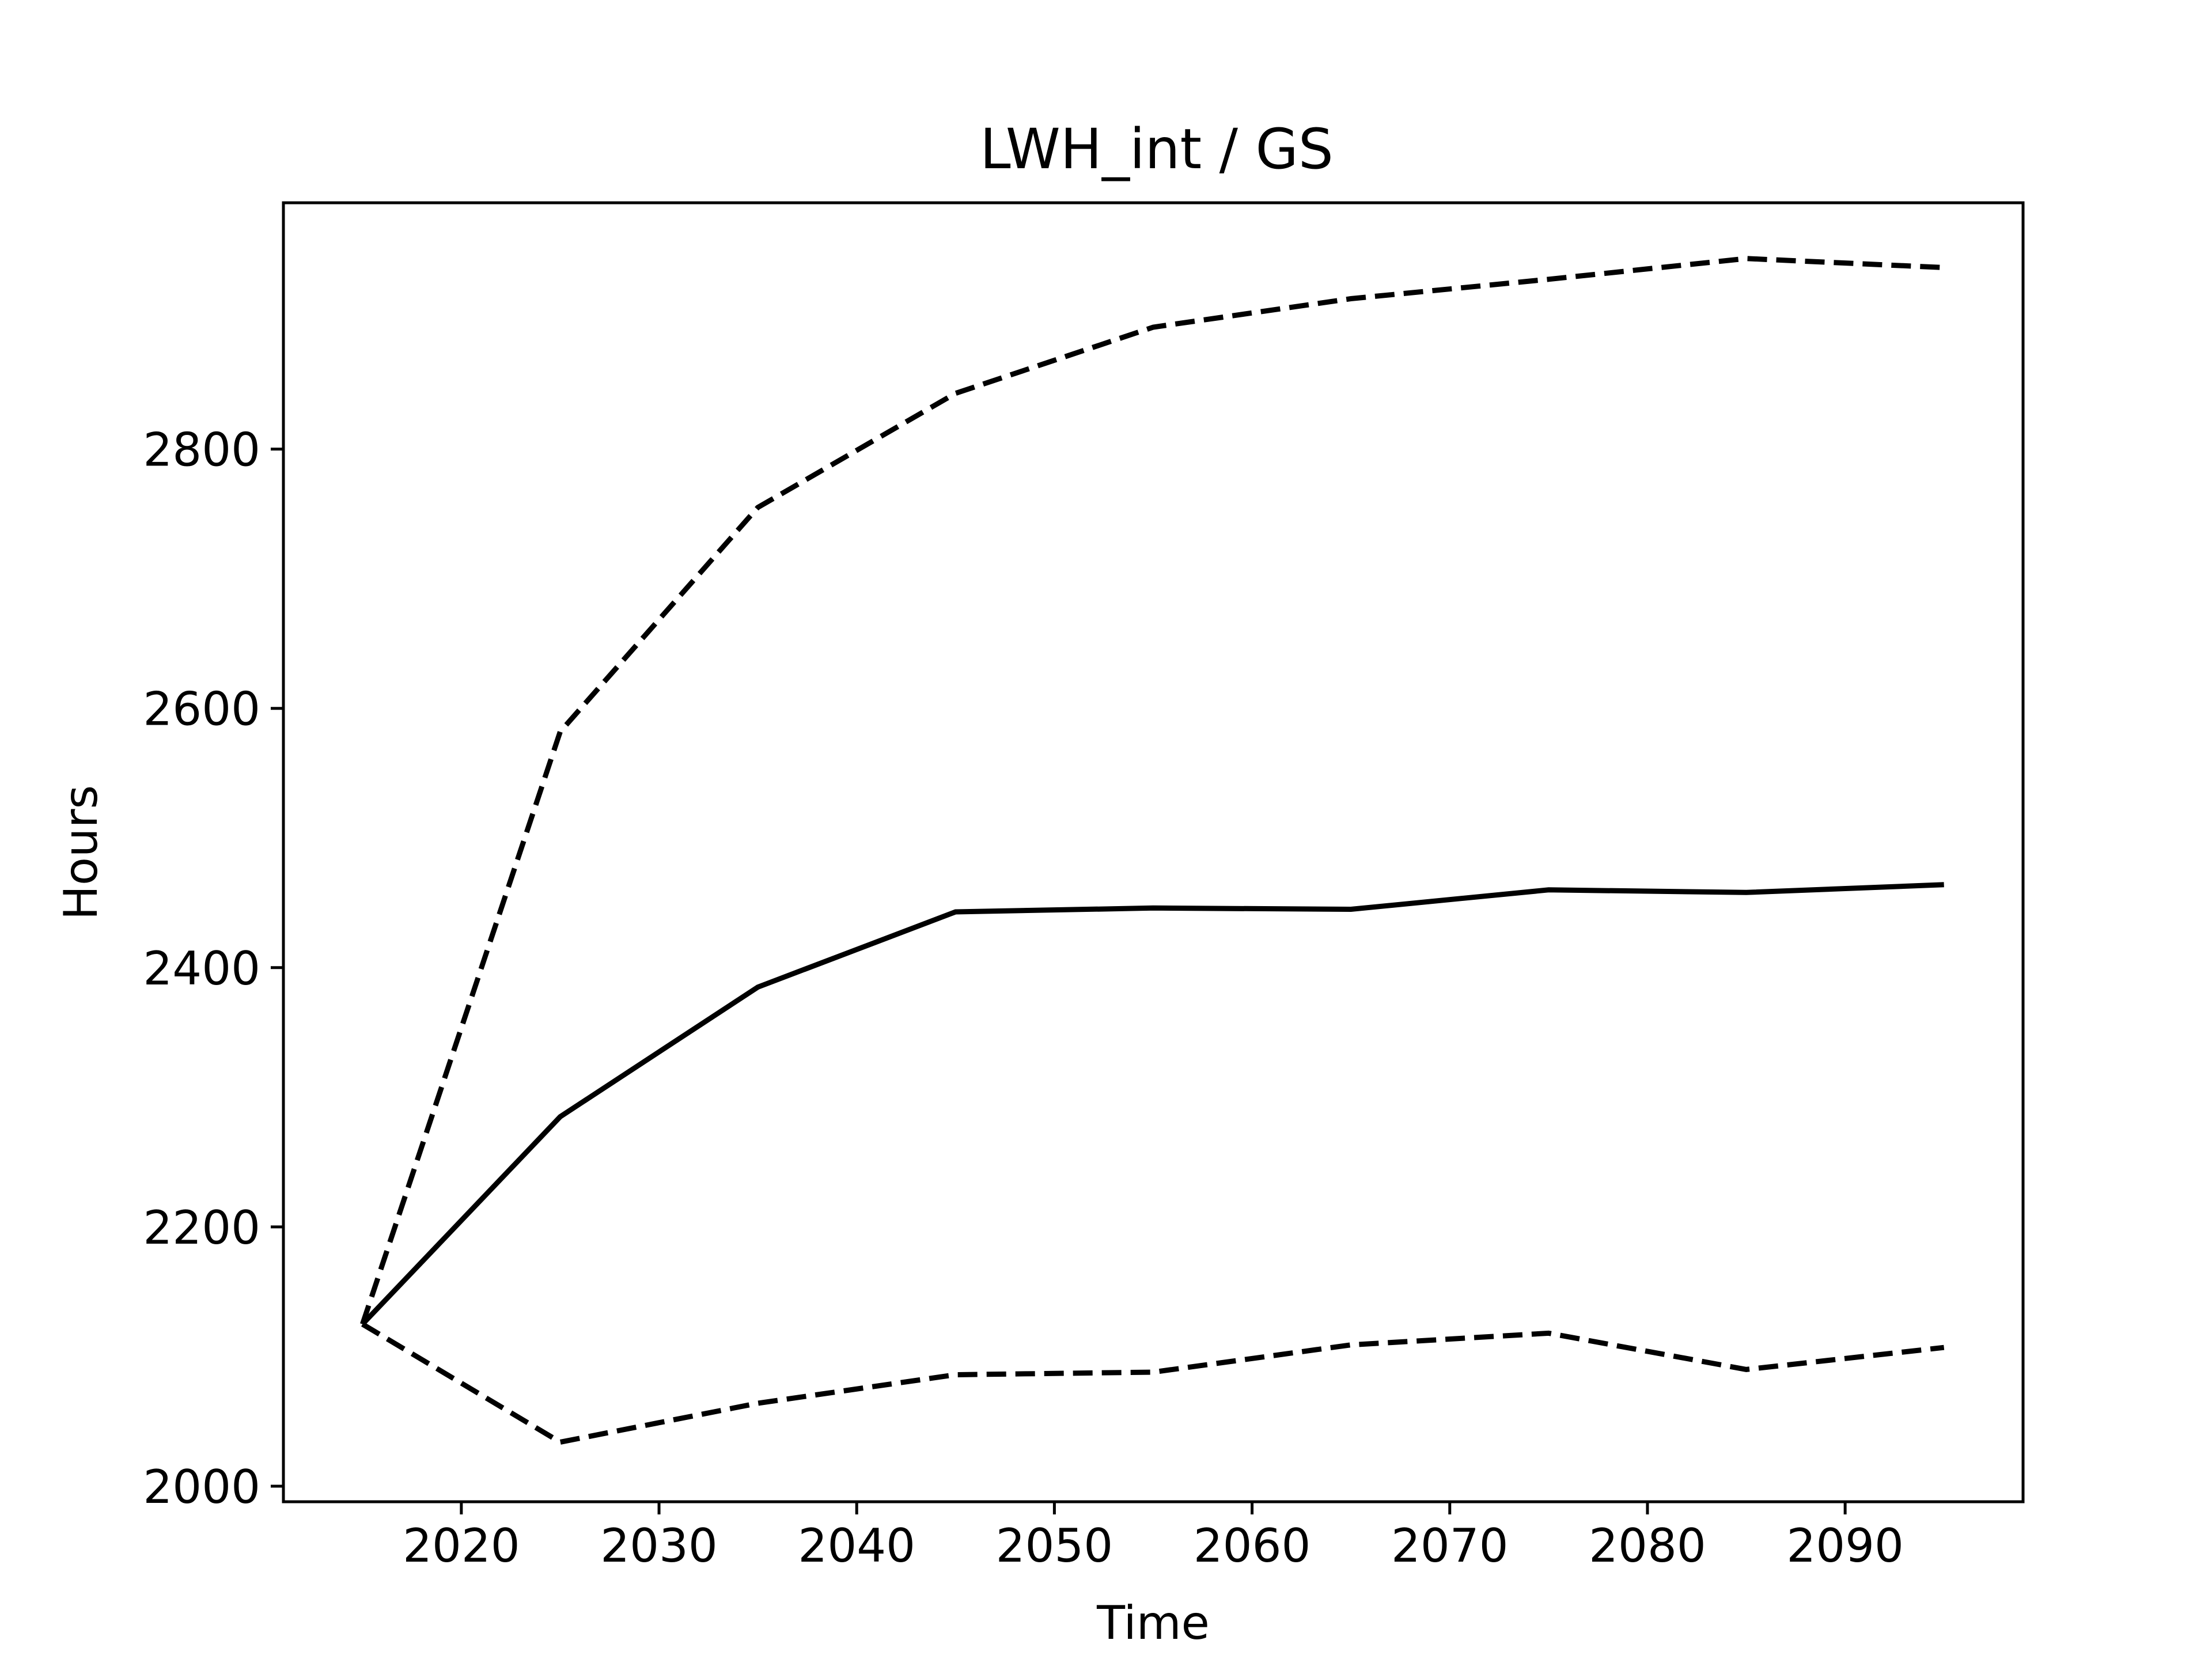 The width and height of the screenshot is (2212, 1659). Describe the element at coordinates (201, 709) in the screenshot. I see `y-tick-label: 2600` at that location.